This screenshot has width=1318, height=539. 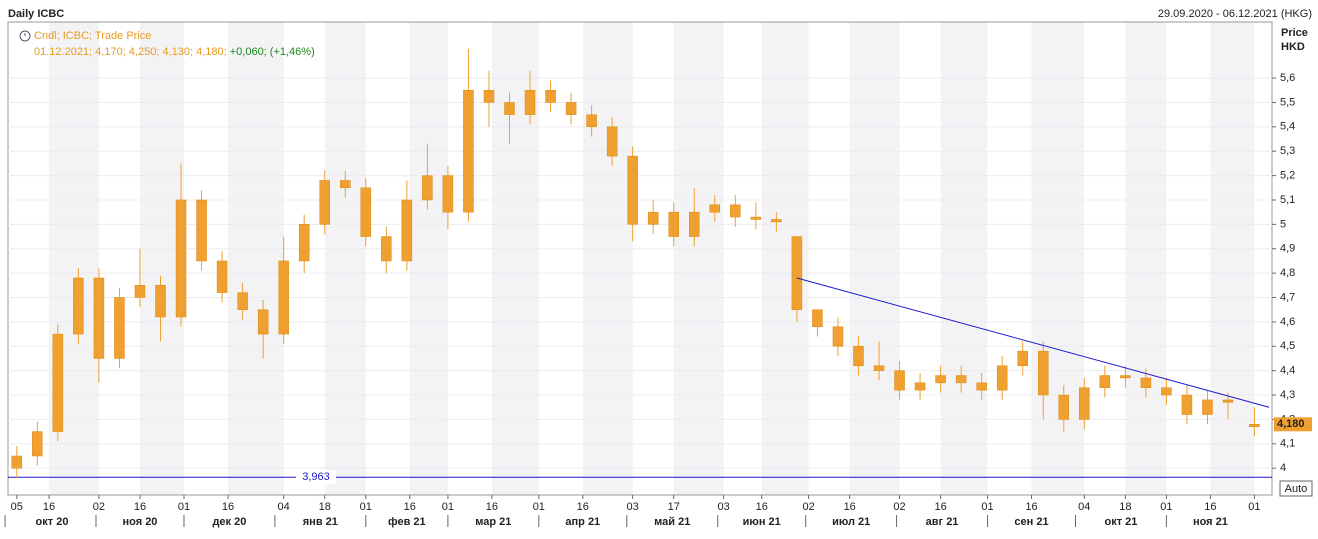 What do you see at coordinates (674, 507) in the screenshot?
I see `x-tick-label: 17` at bounding box center [674, 507].